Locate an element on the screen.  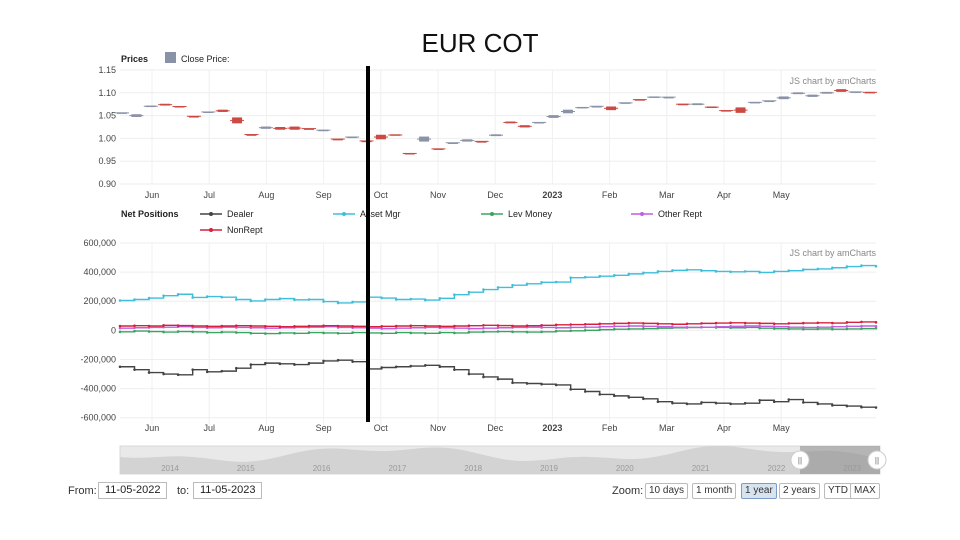
zoom-ytd-button: YTD is located at coordinates (838, 491).